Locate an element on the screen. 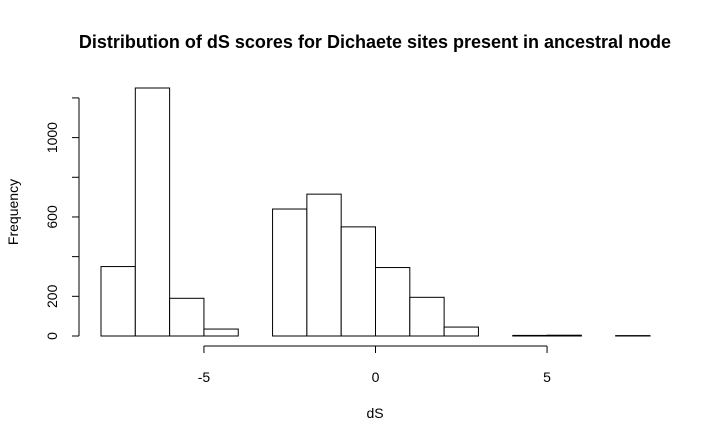 This screenshot has width=713, height=444. y-tick-label: 600 is located at coordinates (52, 217).